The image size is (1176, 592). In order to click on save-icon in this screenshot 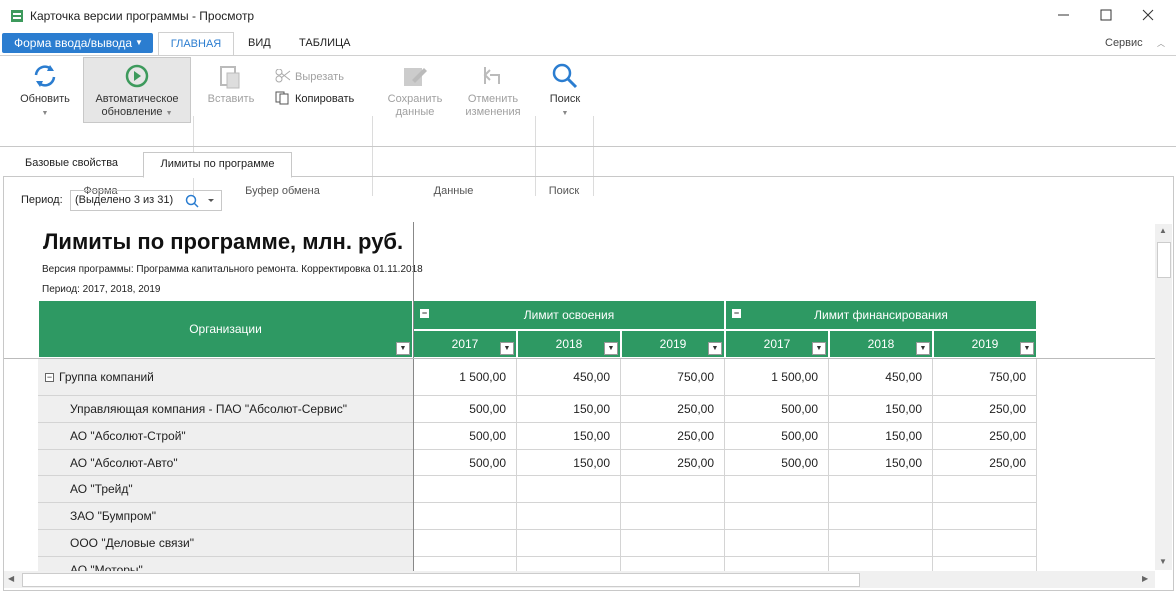, I will do `click(415, 77)`.